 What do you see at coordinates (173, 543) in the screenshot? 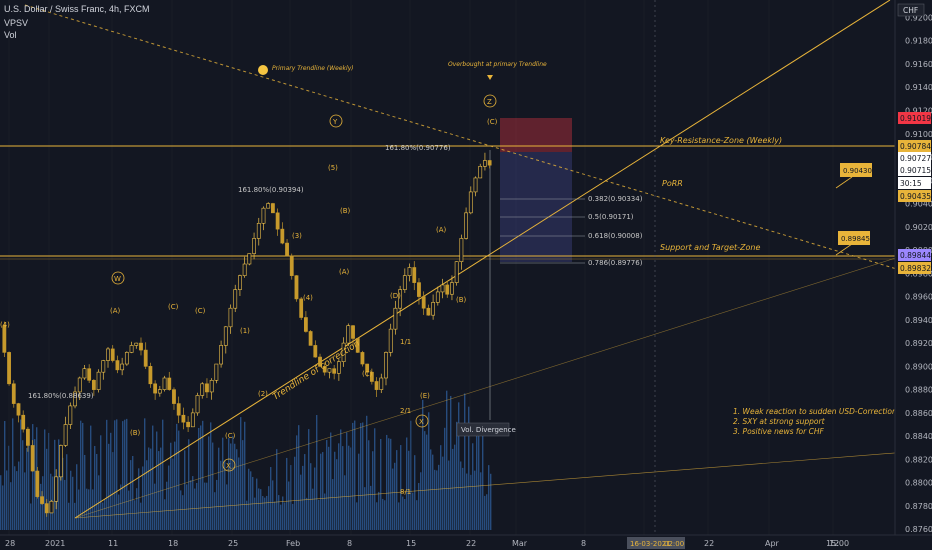
I see `date-tick: 18` at bounding box center [173, 543].